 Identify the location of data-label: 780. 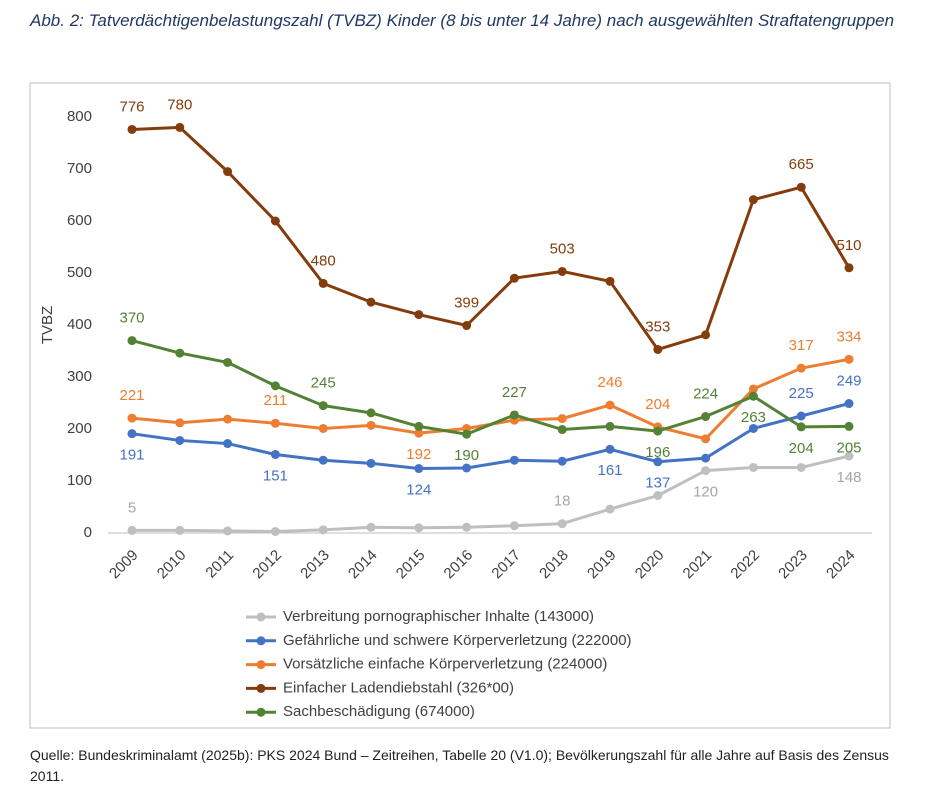
(179, 104).